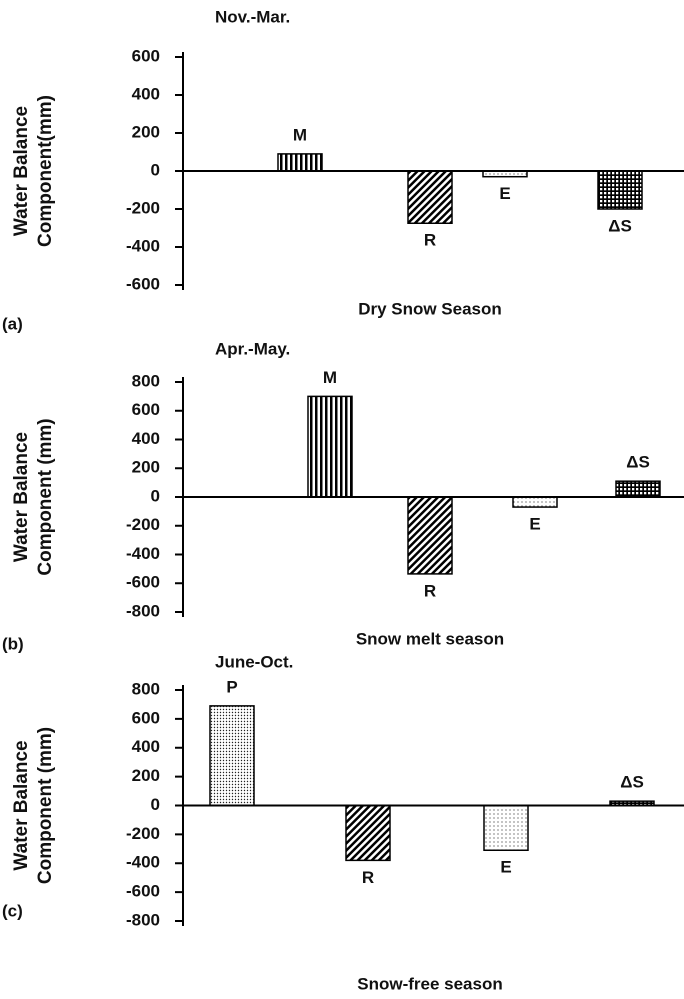 This screenshot has width=684, height=999. I want to click on x-axis-label: Dry Snow Season, so click(430, 308).